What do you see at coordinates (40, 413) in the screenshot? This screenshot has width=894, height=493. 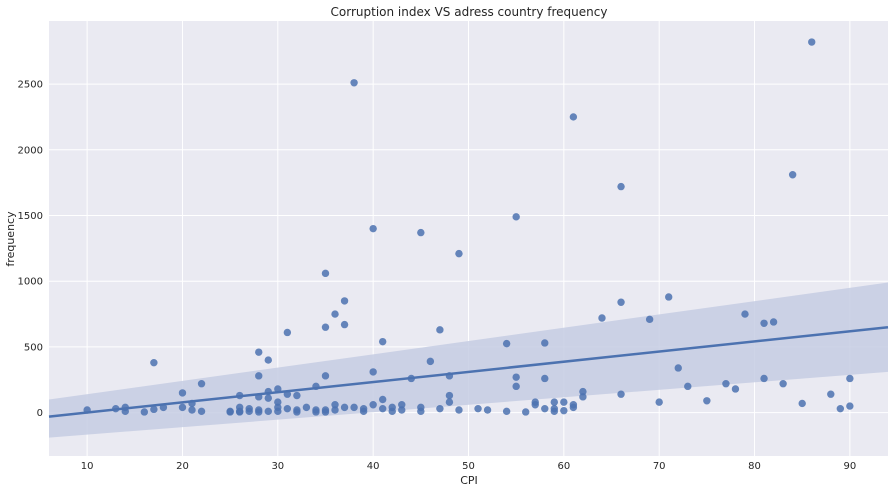 I see `y-tick-label: 0` at bounding box center [40, 413].